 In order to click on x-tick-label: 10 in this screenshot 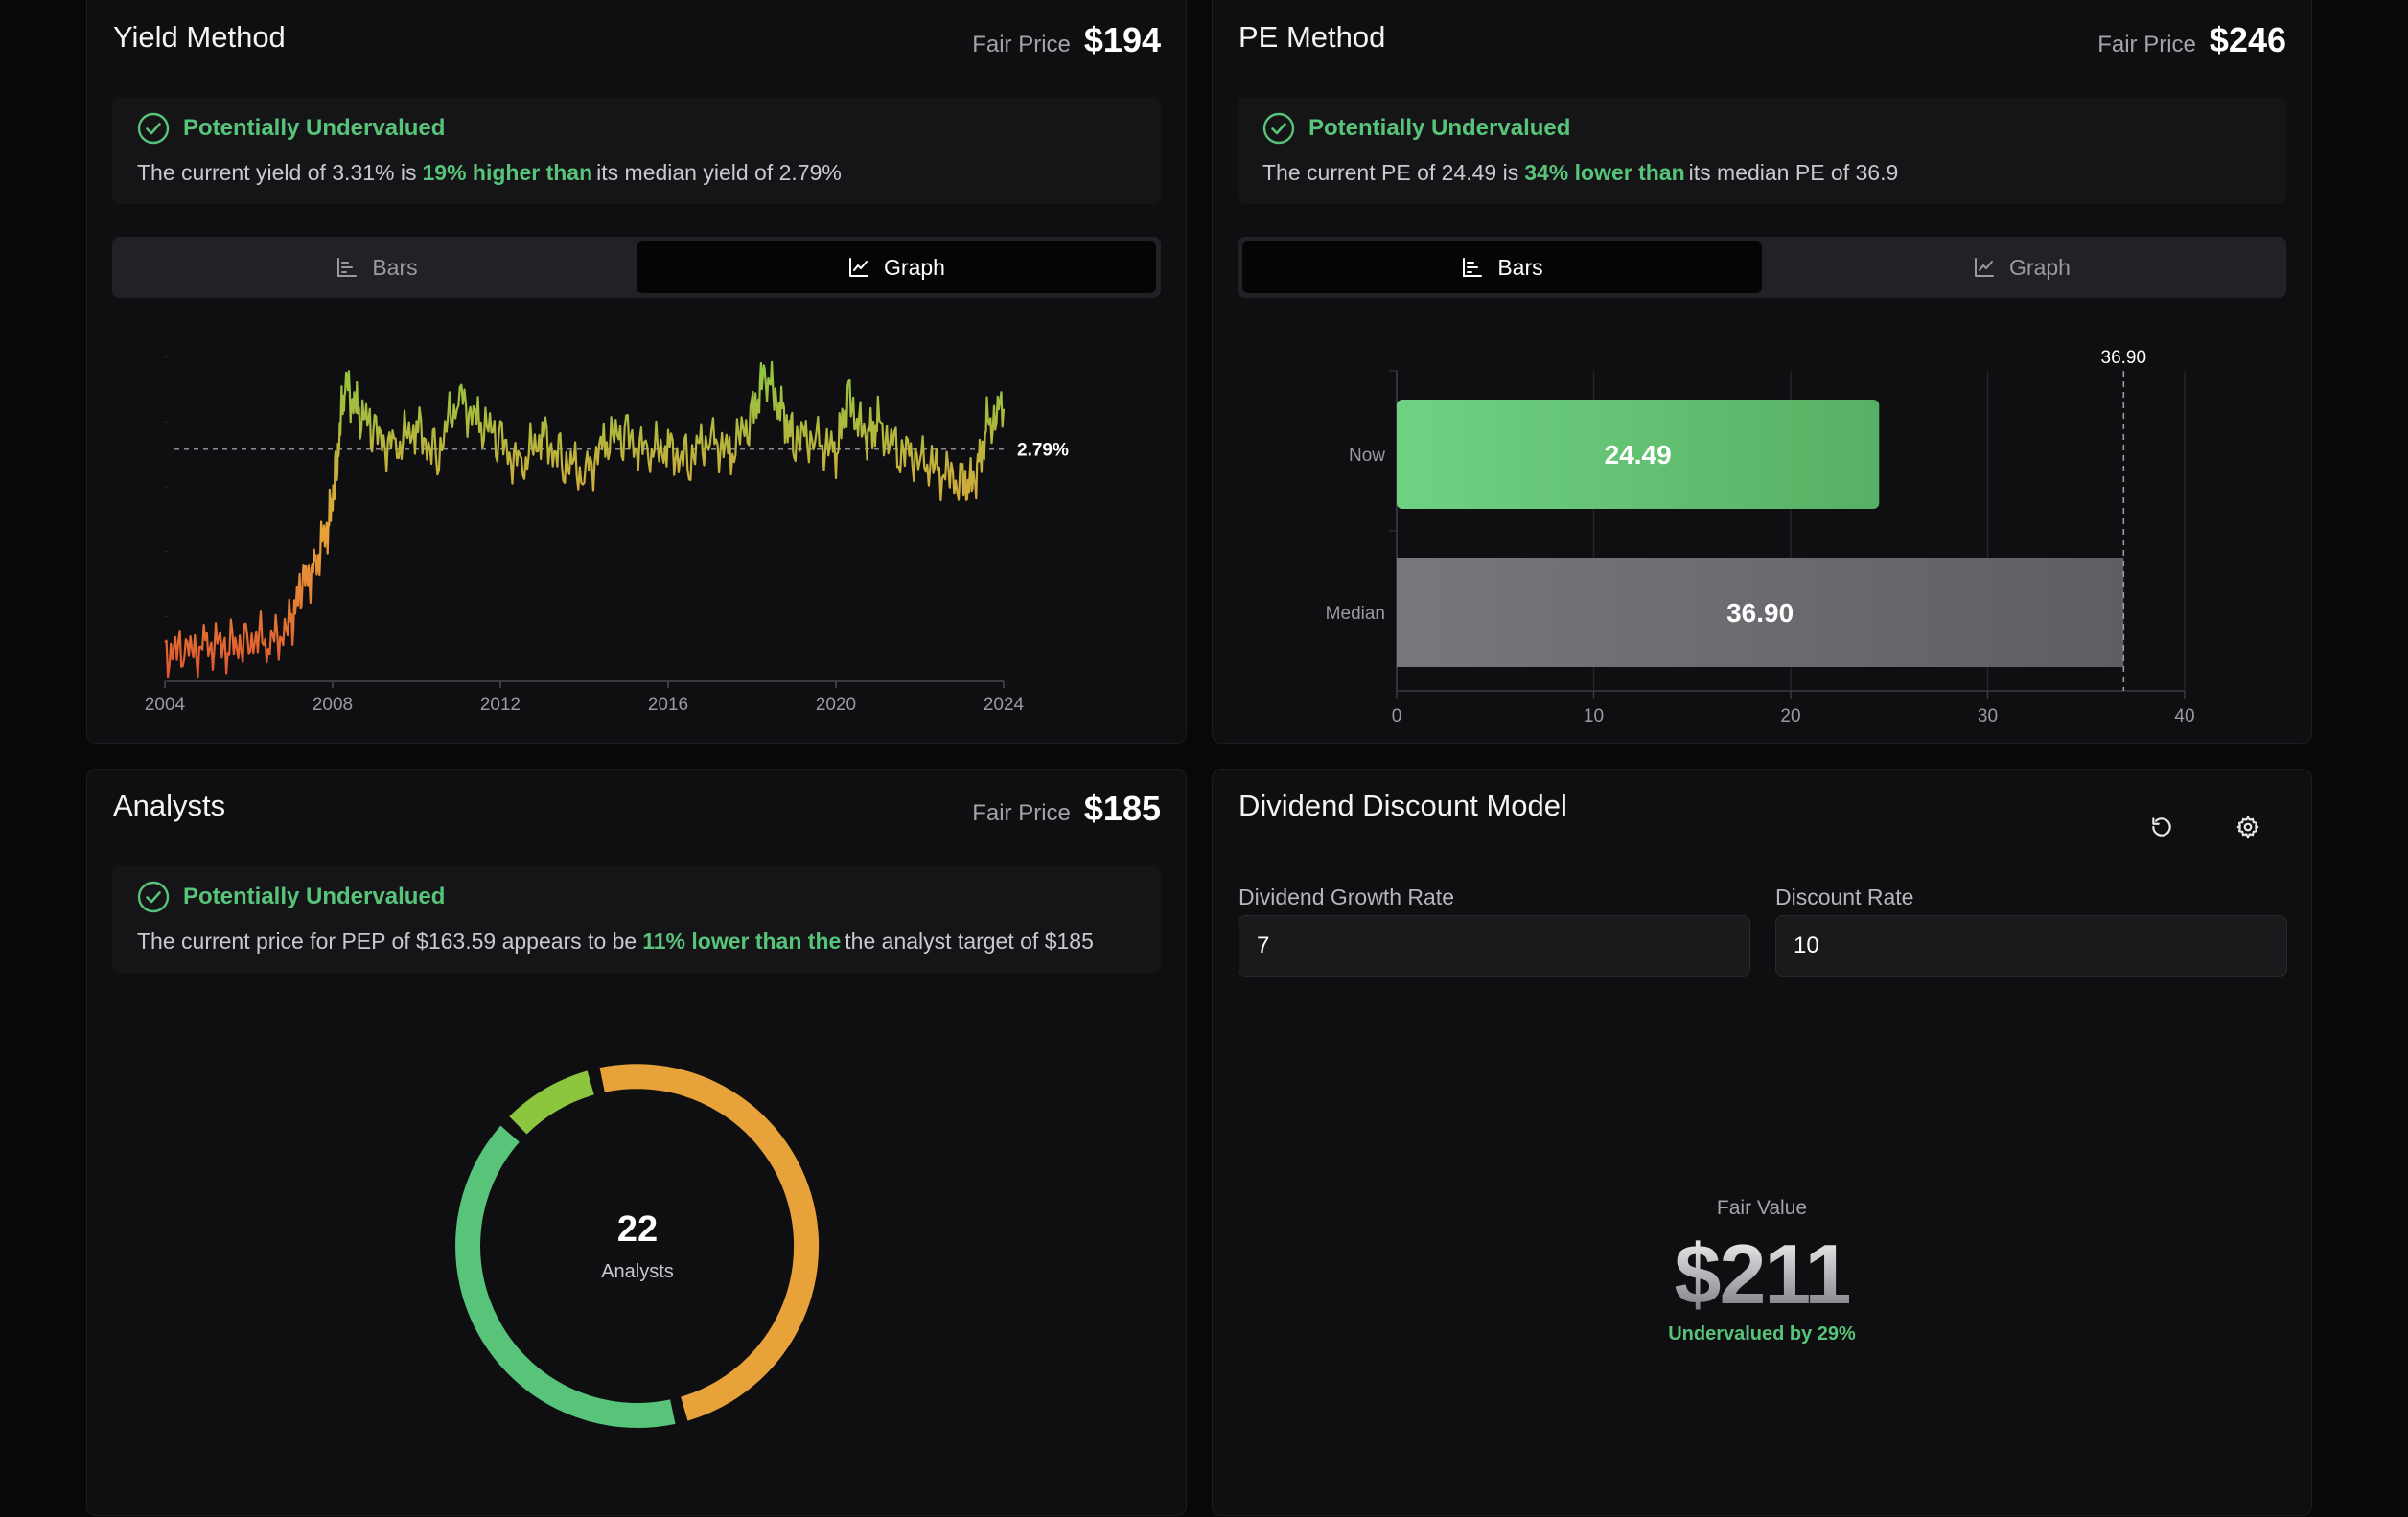, I will do `click(1594, 716)`.